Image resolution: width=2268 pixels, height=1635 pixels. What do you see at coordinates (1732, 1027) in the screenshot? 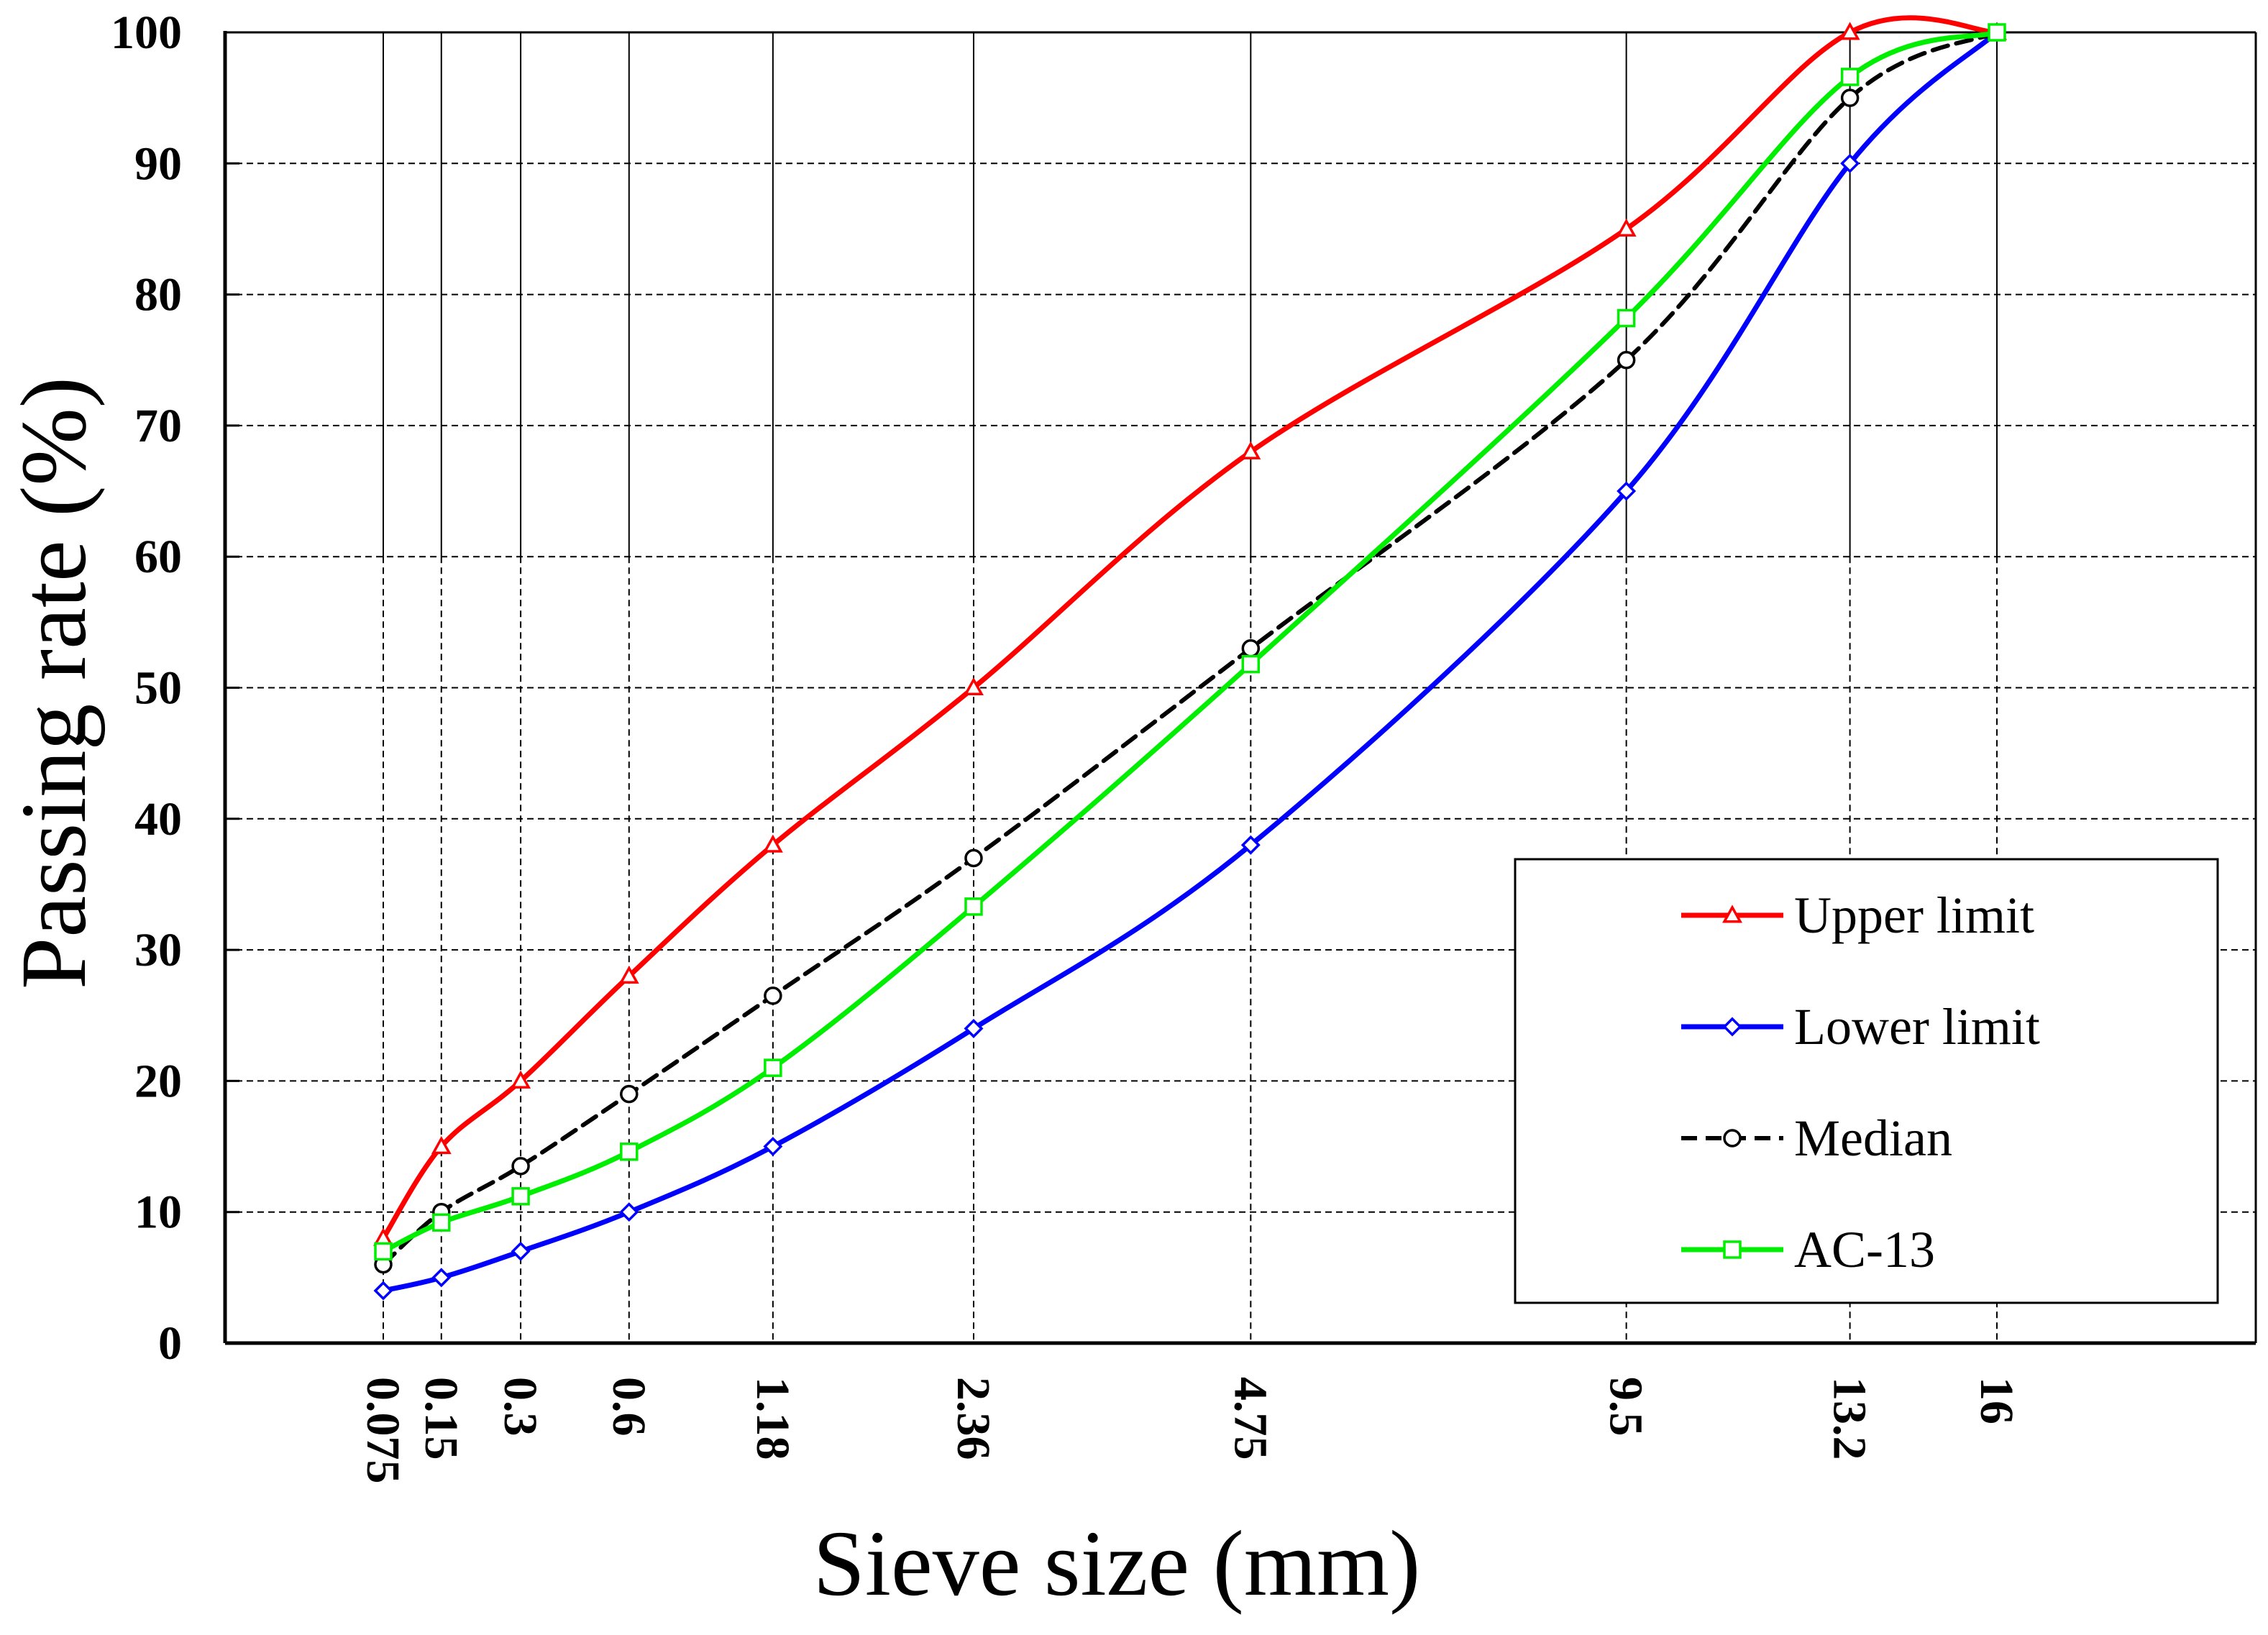
I see `legend-marker-lower-limit` at bounding box center [1732, 1027].